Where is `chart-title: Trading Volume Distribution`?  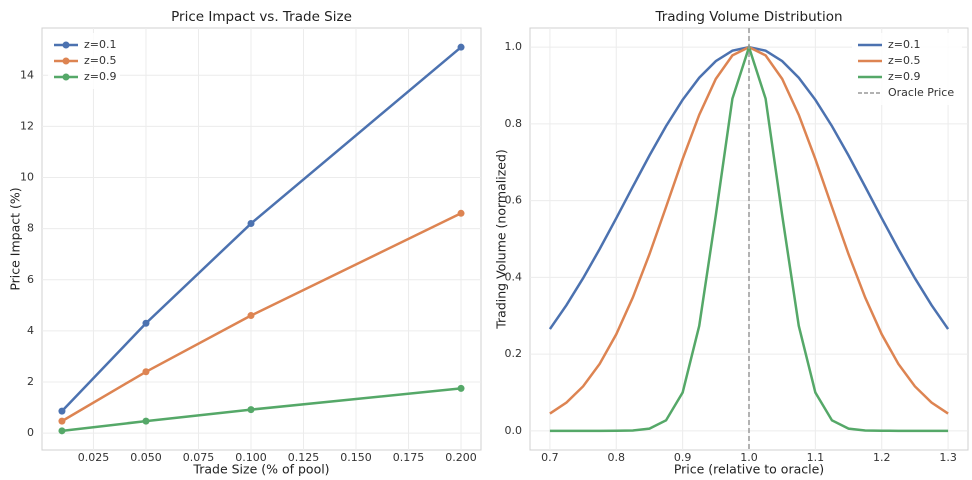
chart-title: Trading Volume Distribution is located at coordinates (748, 17).